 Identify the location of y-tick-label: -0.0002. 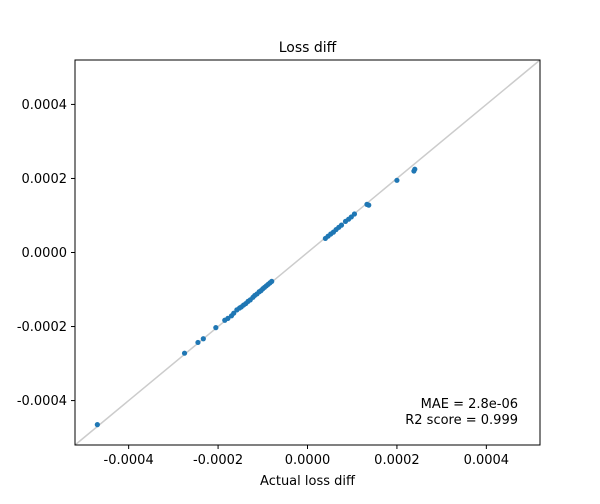
(42, 327).